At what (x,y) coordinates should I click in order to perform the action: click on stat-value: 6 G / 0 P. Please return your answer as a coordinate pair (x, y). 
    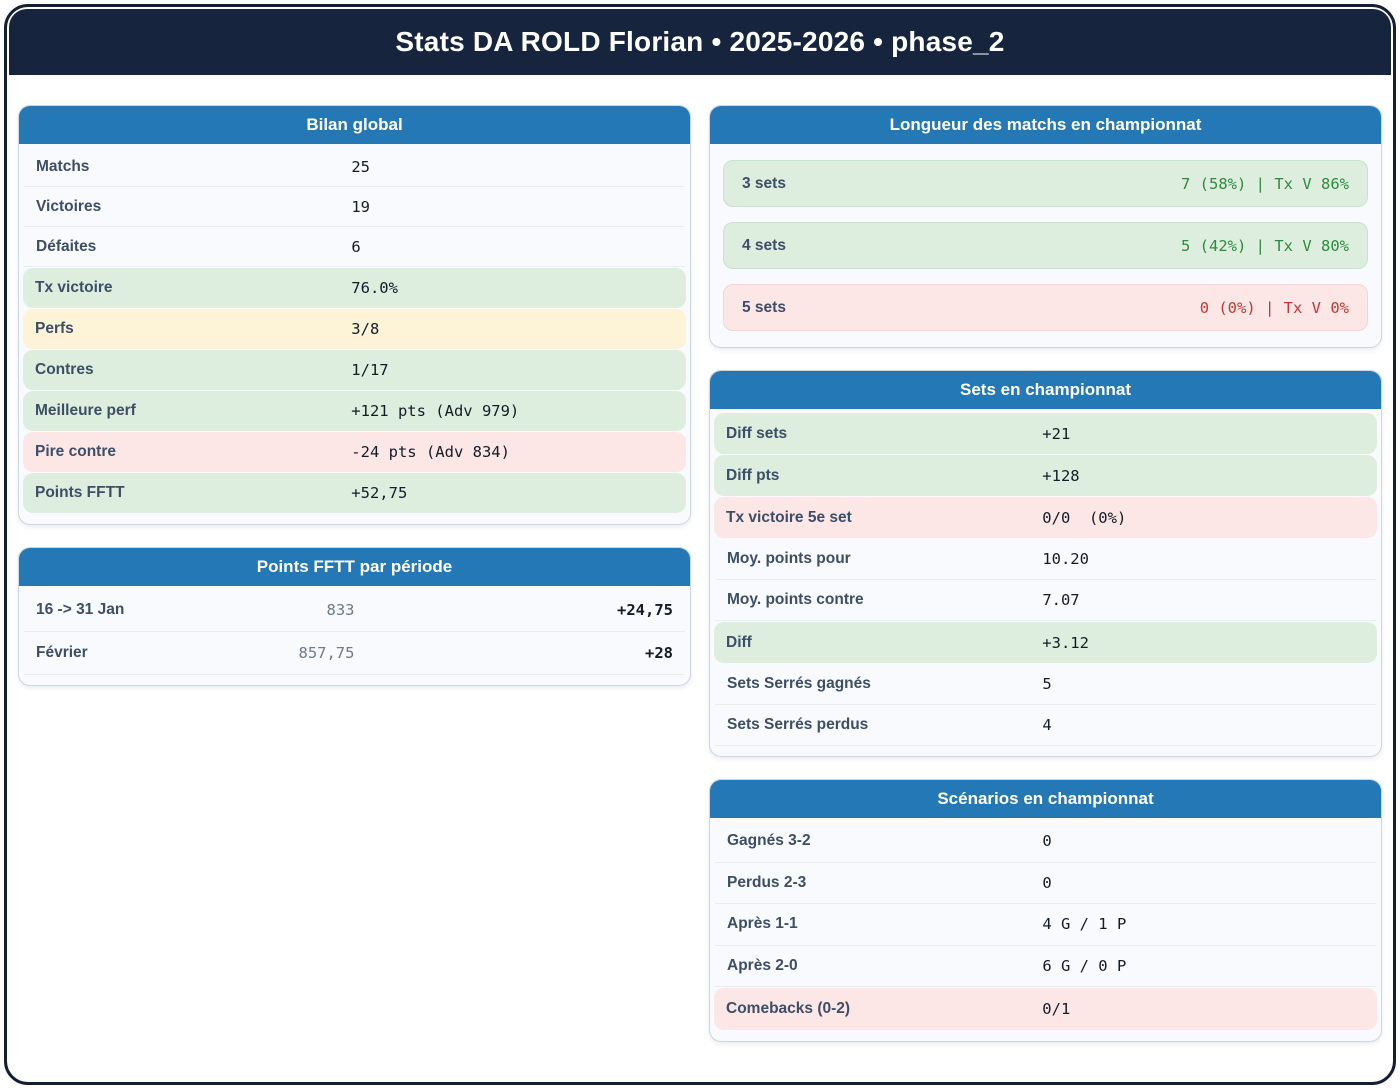
    Looking at the image, I should click on (1084, 965).